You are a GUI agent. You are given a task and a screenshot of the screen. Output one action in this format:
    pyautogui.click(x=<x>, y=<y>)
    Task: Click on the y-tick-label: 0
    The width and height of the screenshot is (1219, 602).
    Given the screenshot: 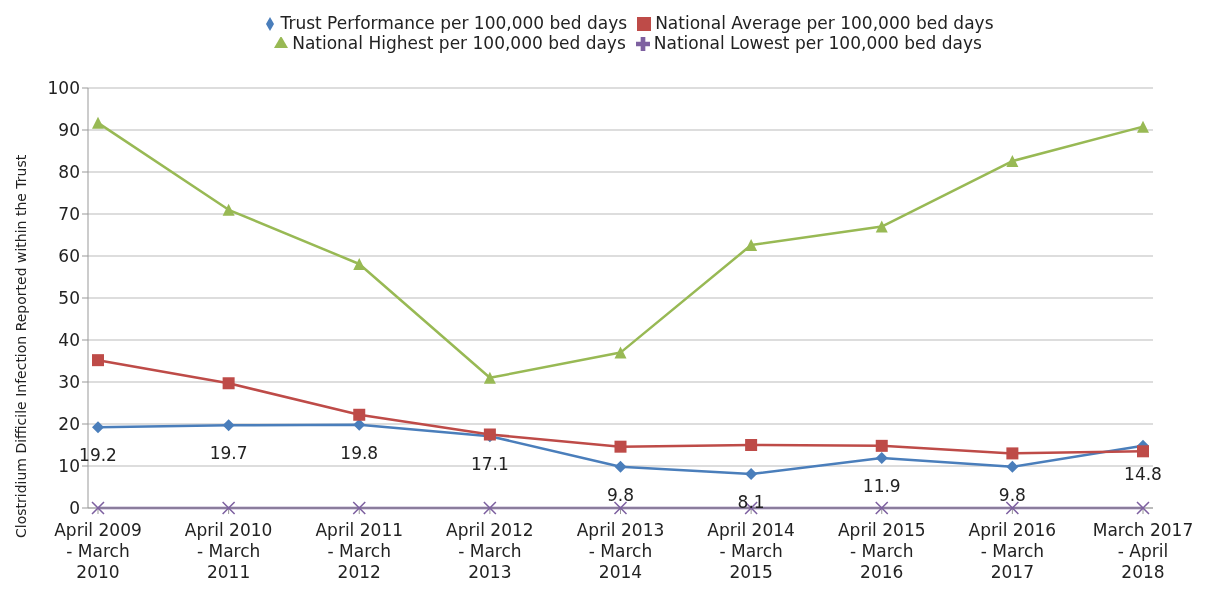 What is the action you would take?
    pyautogui.click(x=74, y=508)
    